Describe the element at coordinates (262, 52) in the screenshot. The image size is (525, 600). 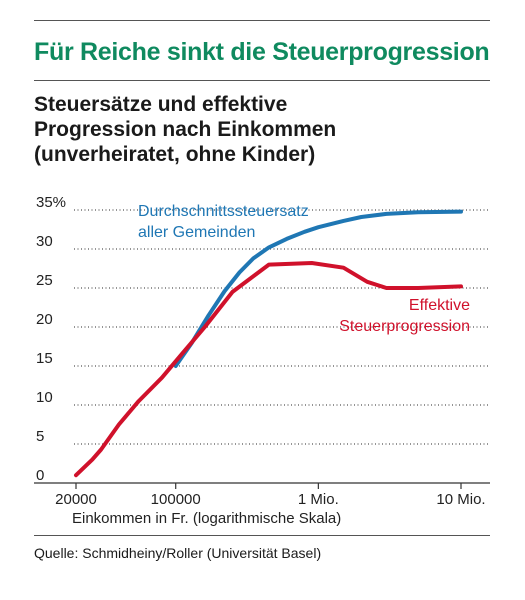
I see `headline: Für Reiche sinkt die Steuerprogression` at that location.